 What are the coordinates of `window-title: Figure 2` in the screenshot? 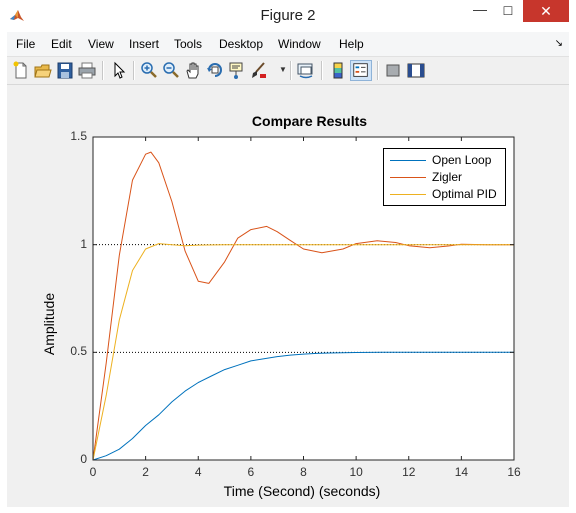 It's located at (288, 15).